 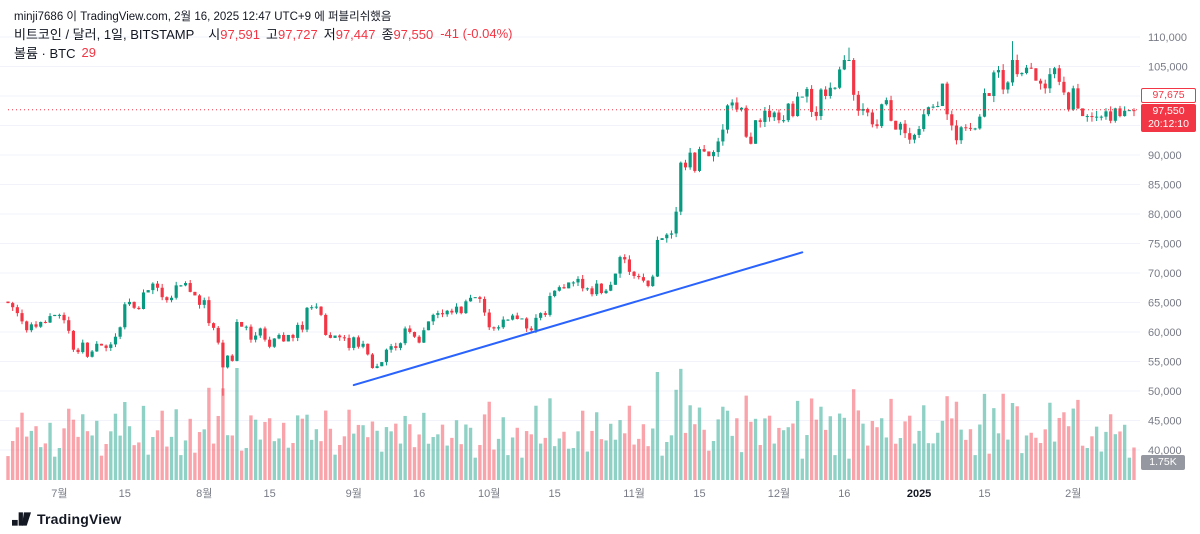 What do you see at coordinates (578, 319) in the screenshot?
I see `trendline-drawing` at bounding box center [578, 319].